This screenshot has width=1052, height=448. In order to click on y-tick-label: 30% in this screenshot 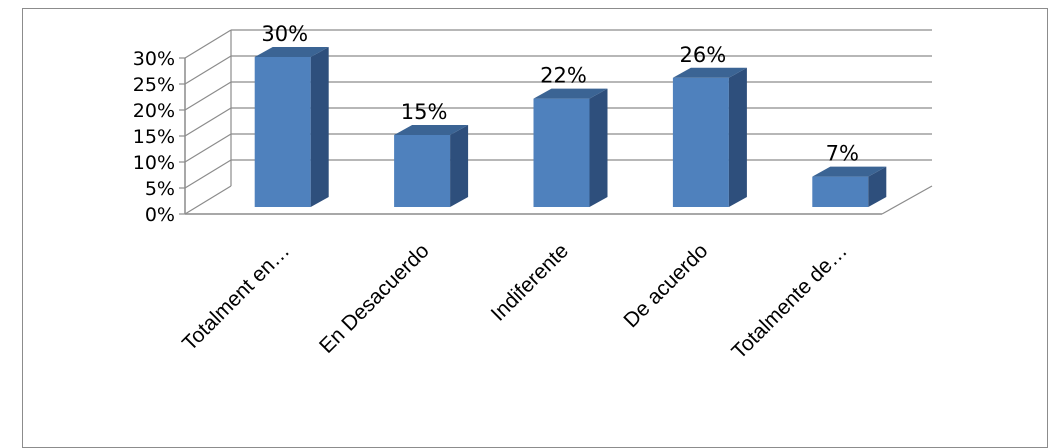, I will do `click(154, 59)`.